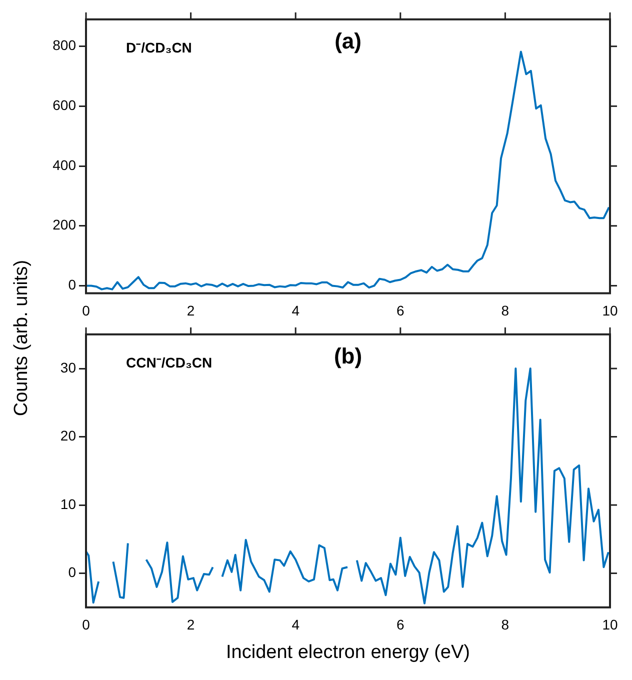  I want to click on y-tick-label: 600, so click(64, 105).